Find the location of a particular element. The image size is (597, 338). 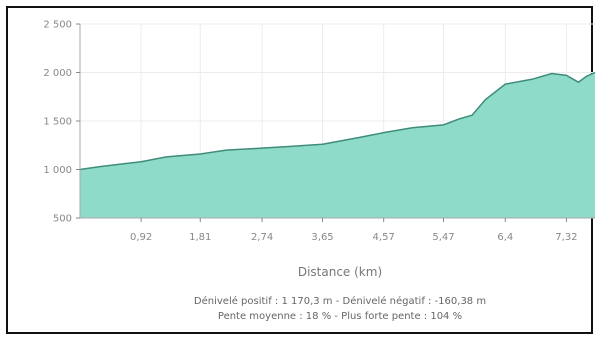

y-tick-label: 1 500 is located at coordinates (57, 122).